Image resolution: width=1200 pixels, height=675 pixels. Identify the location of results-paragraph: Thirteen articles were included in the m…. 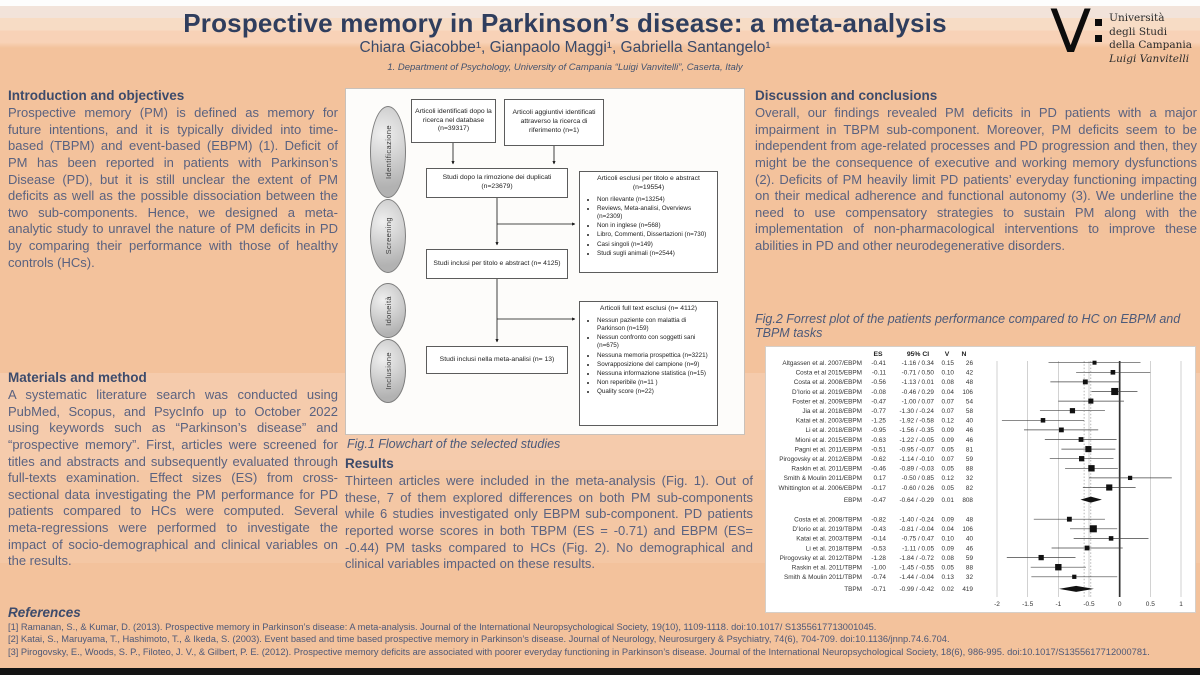
(549, 522).